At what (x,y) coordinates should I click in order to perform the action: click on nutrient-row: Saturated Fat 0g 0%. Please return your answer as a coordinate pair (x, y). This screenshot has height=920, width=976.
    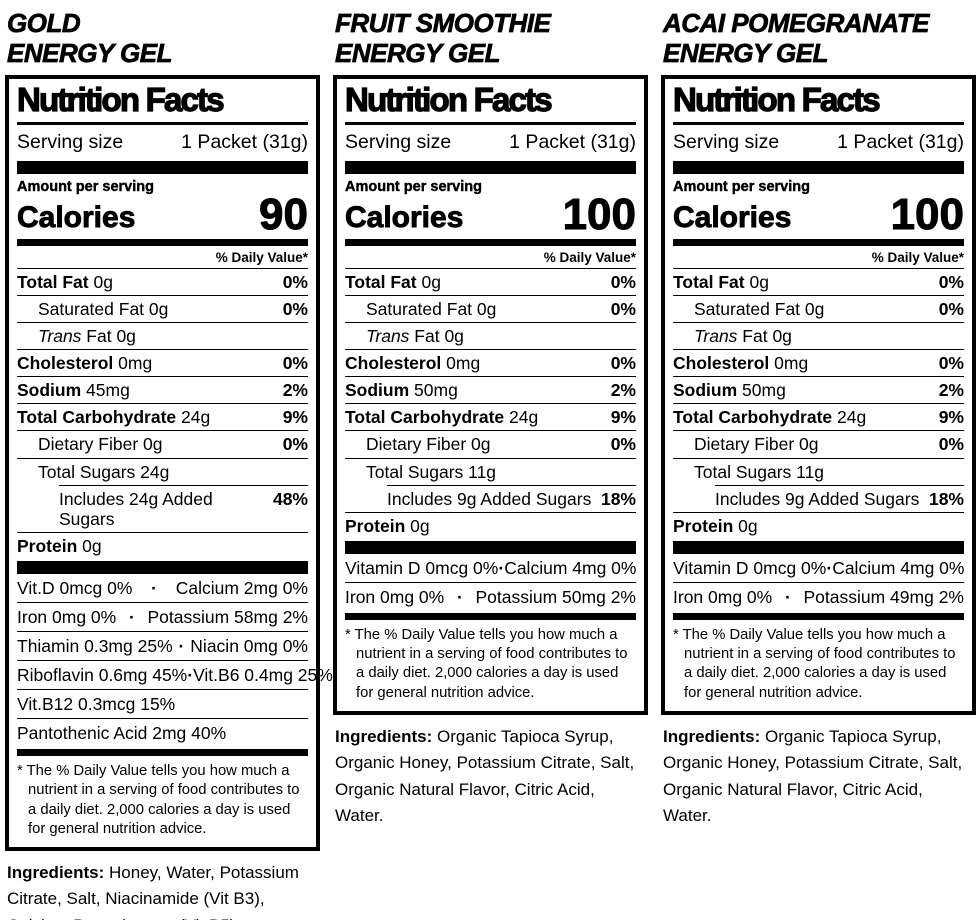
    Looking at the image, I should click on (818, 308).